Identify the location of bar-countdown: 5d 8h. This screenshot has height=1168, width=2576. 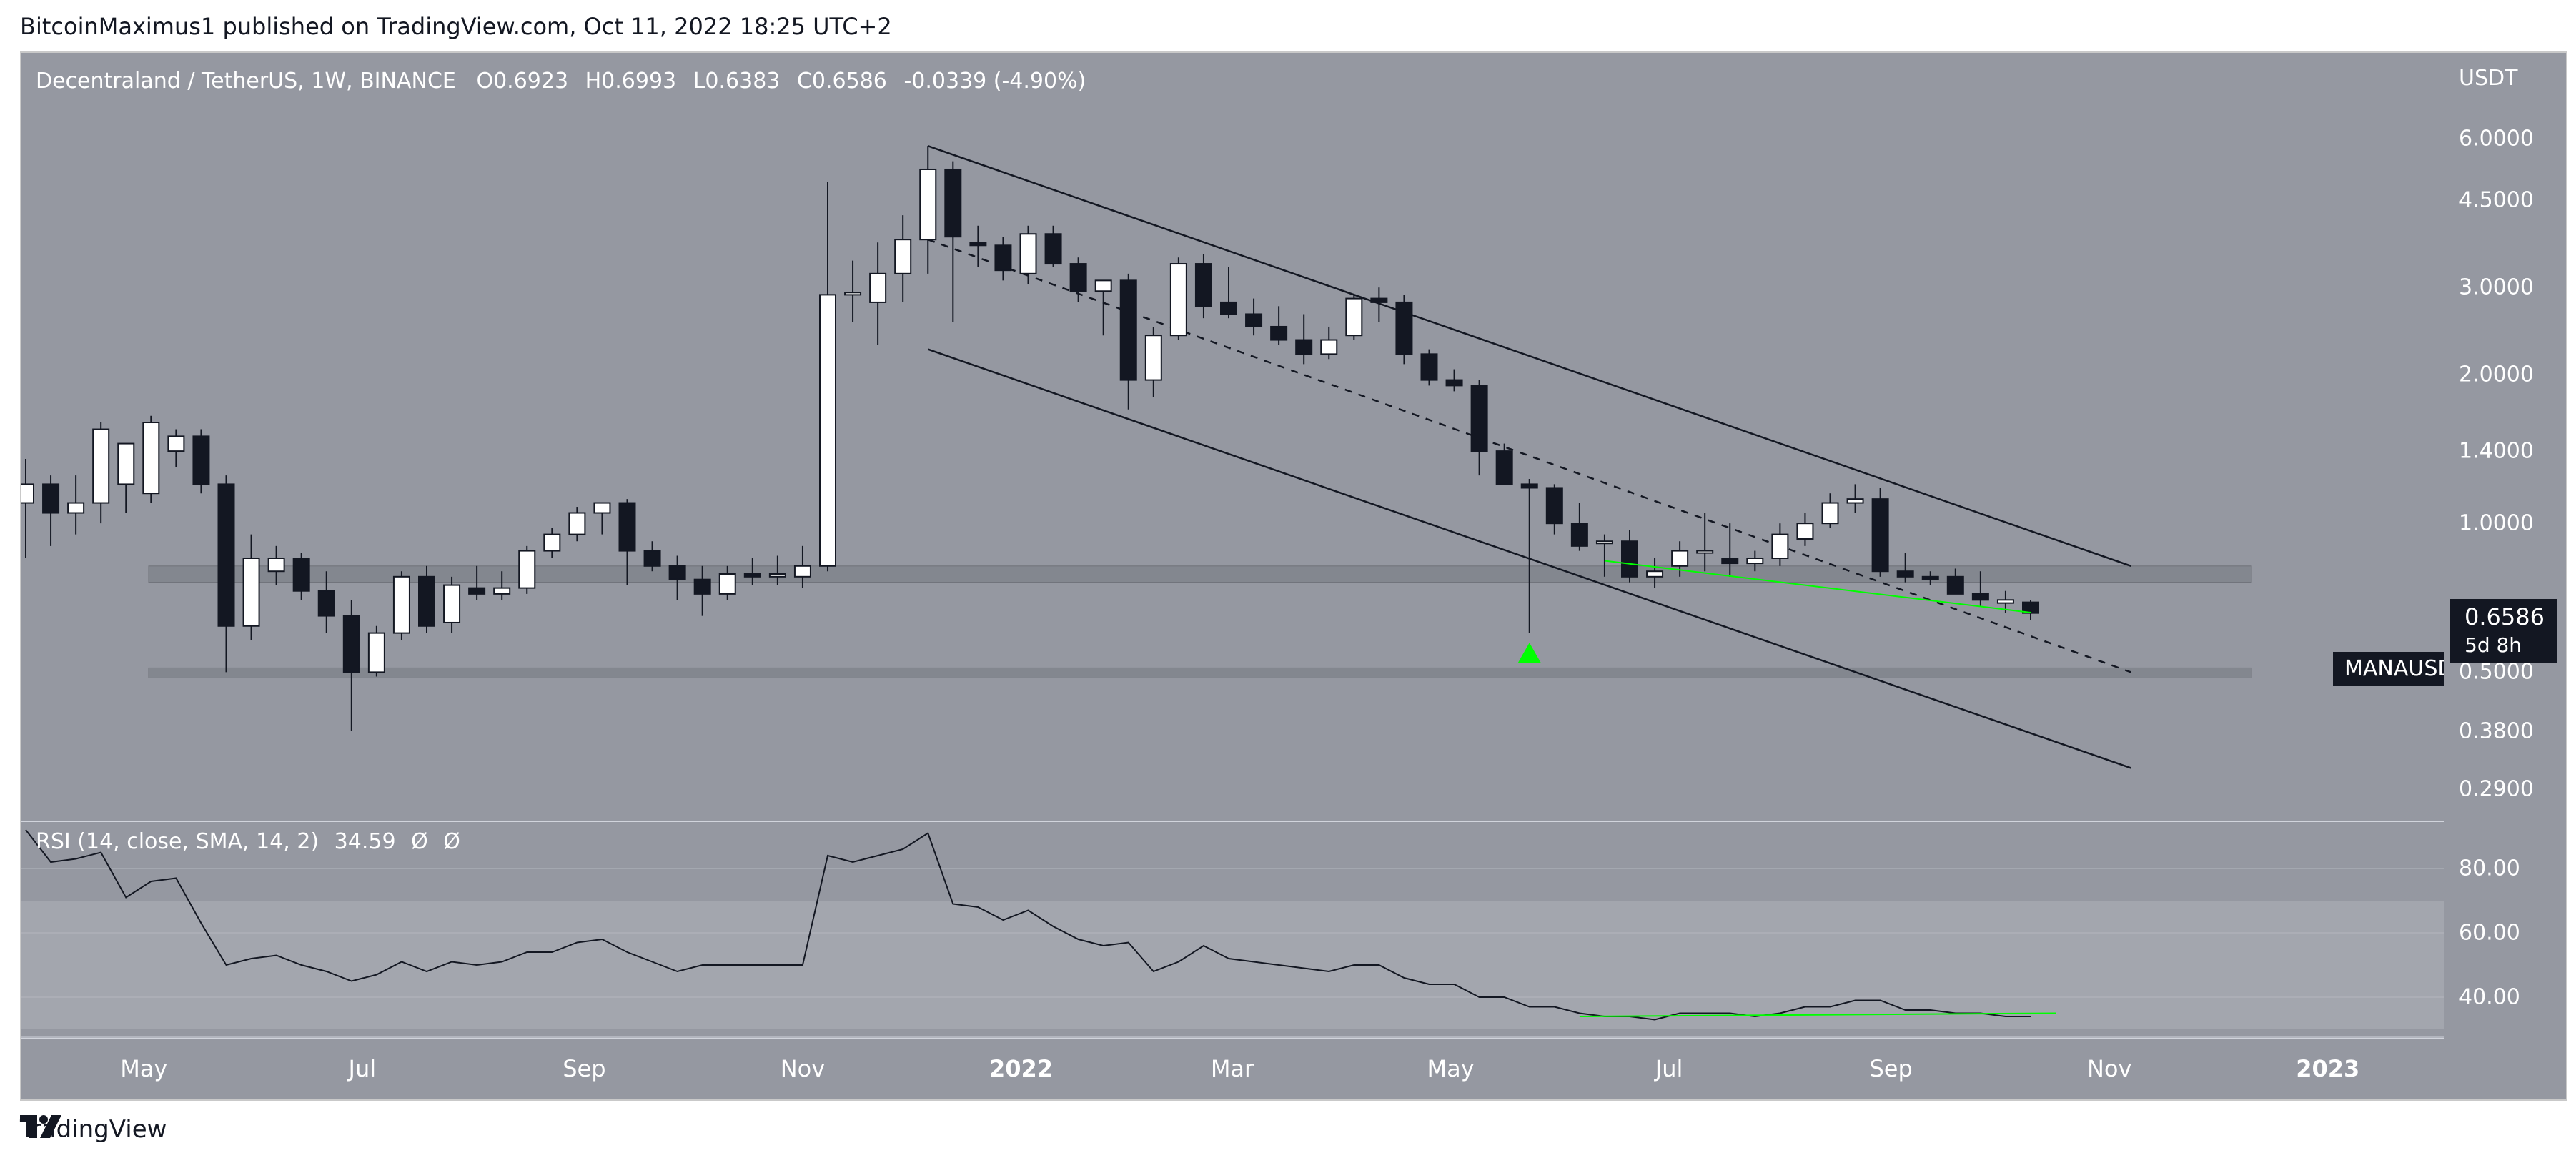
(2493, 645).